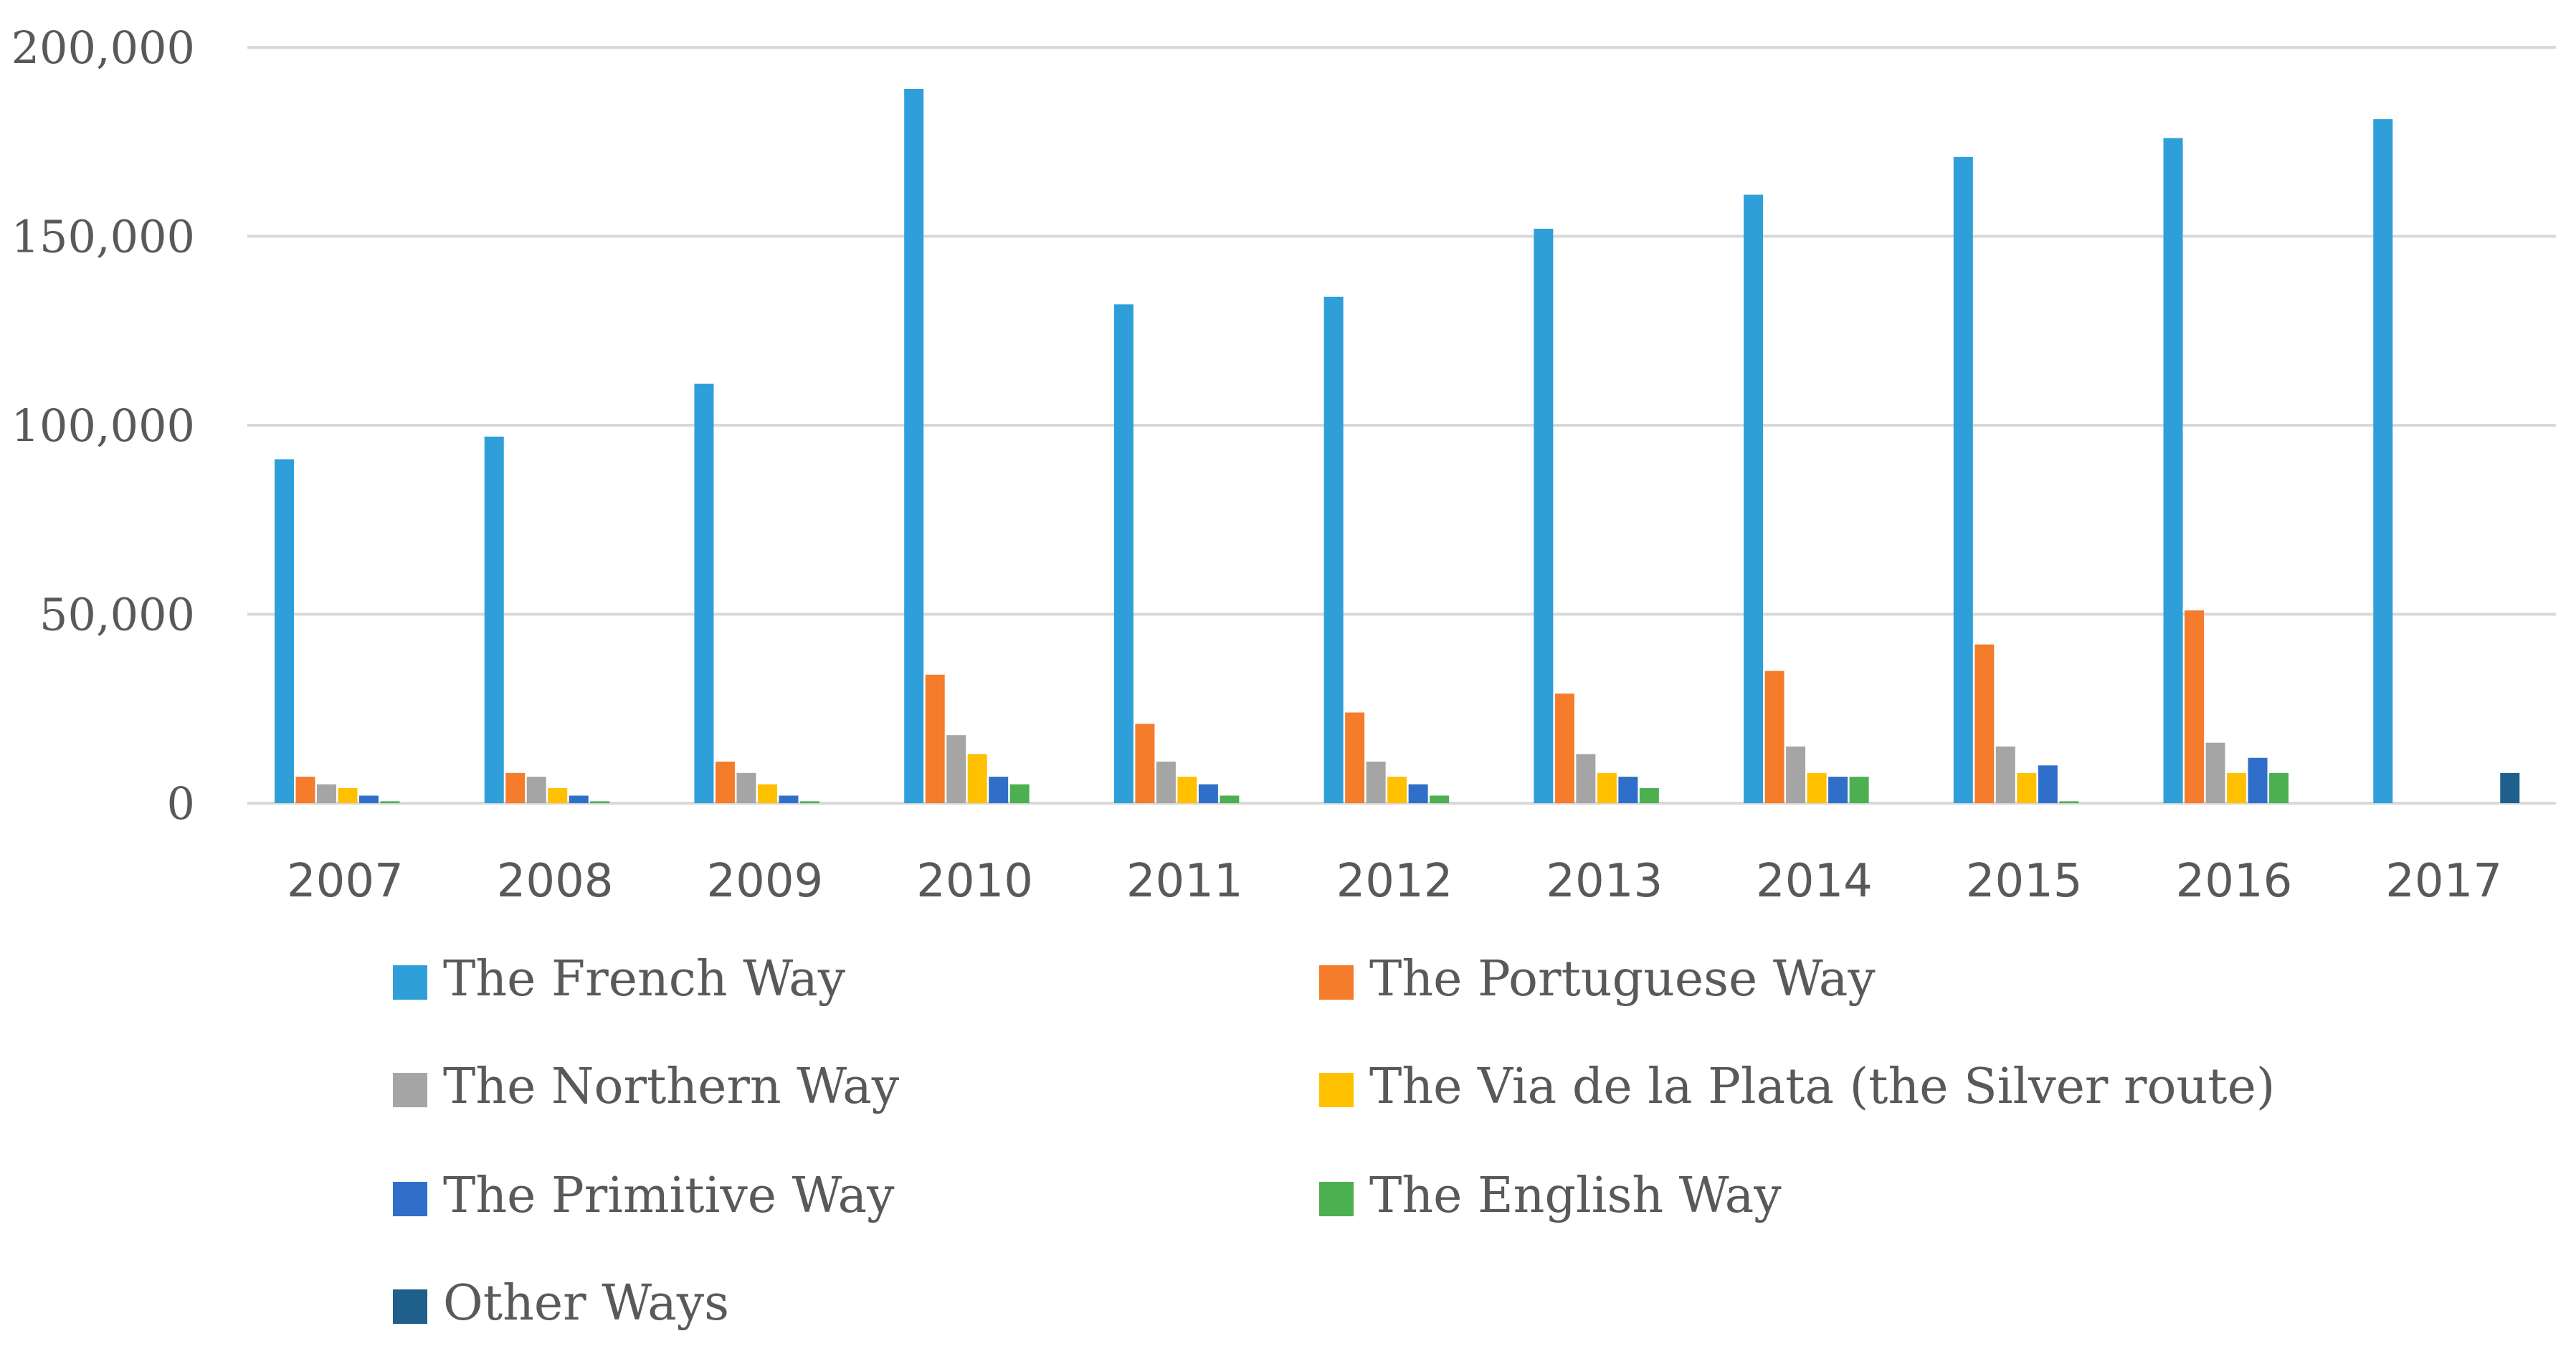  What do you see at coordinates (345, 881) in the screenshot?
I see `x-tick-label: 2007` at bounding box center [345, 881].